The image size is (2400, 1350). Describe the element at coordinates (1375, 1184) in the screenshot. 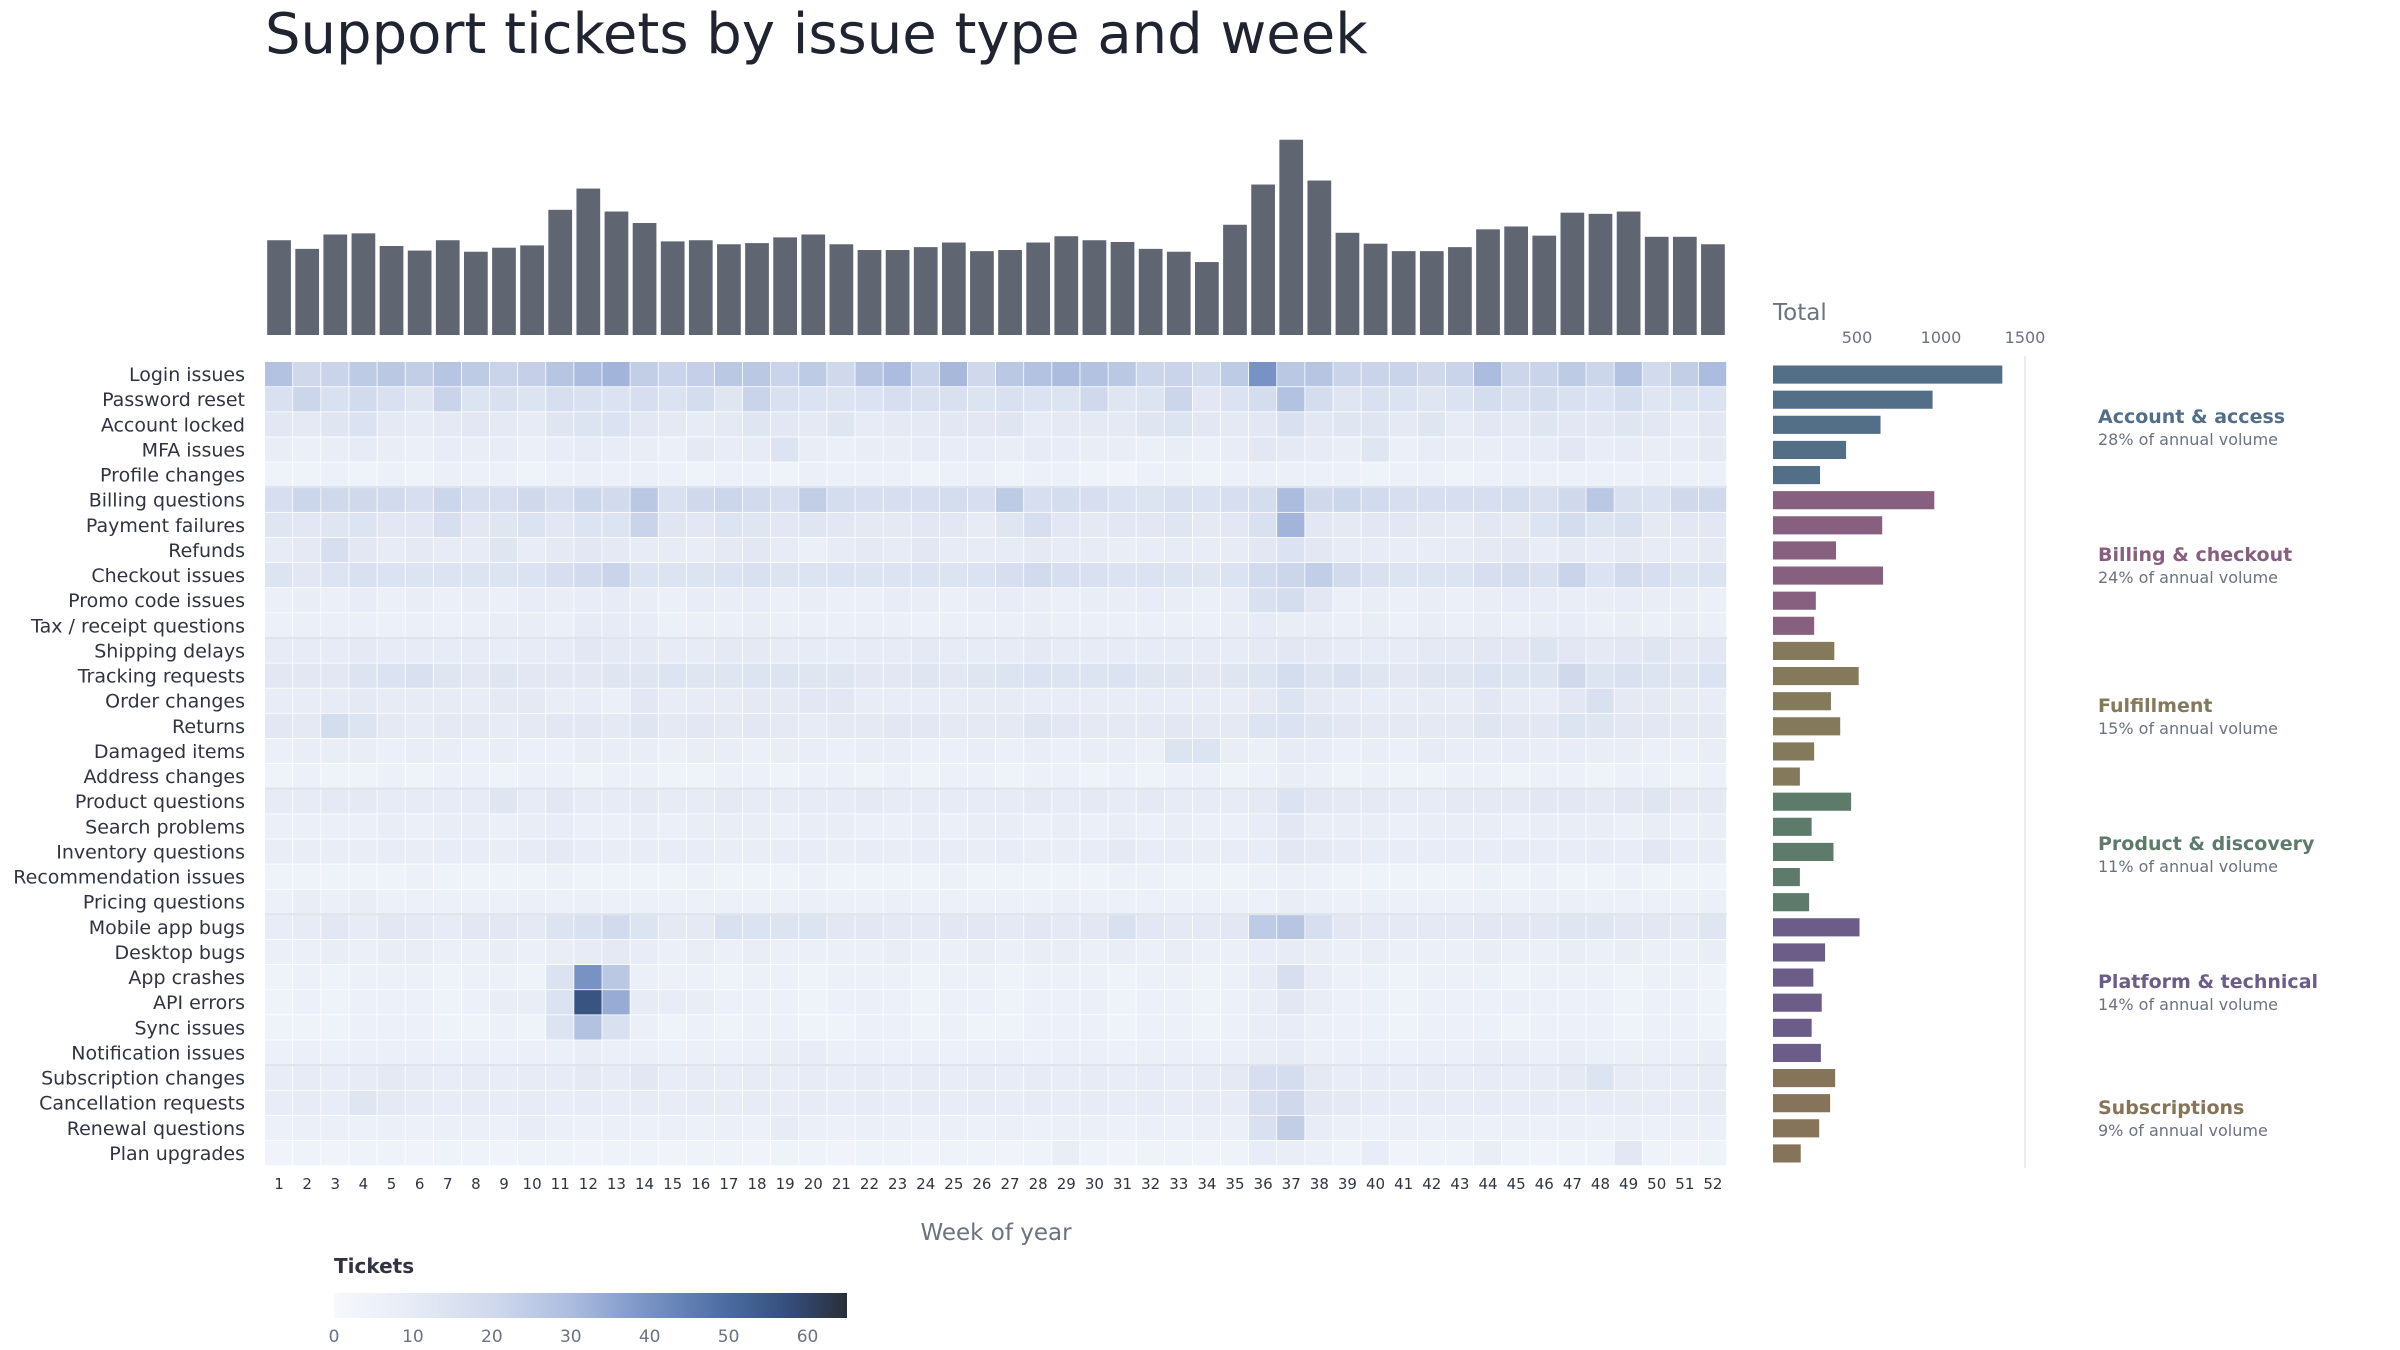

I see `week-tick-label: 40` at that location.